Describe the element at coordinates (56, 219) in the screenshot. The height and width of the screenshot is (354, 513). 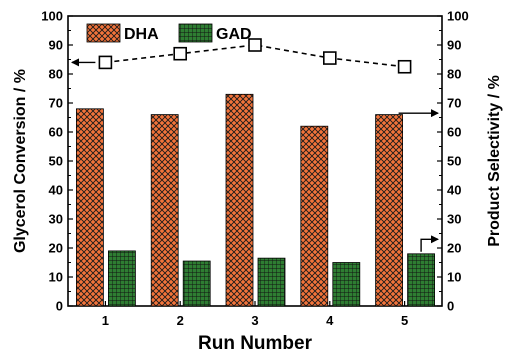
I see `y-left-tick-label: 30` at that location.